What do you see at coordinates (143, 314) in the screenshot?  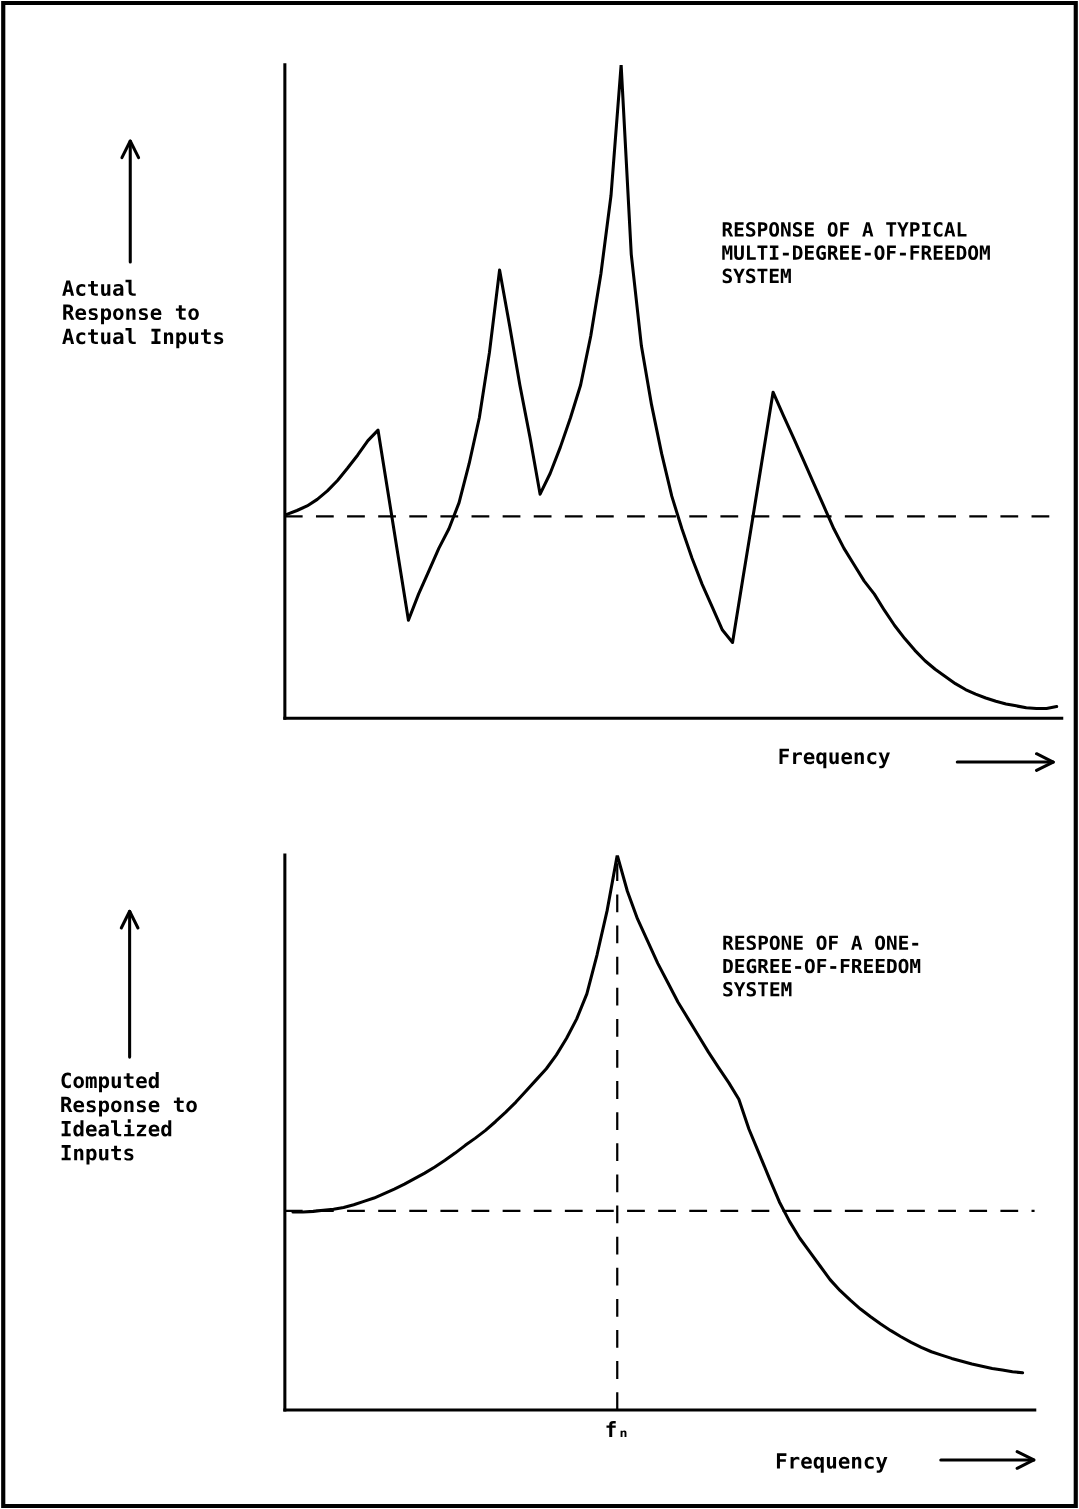 I see `y-axis-title: Actual Response to Actual Inputs` at bounding box center [143, 314].